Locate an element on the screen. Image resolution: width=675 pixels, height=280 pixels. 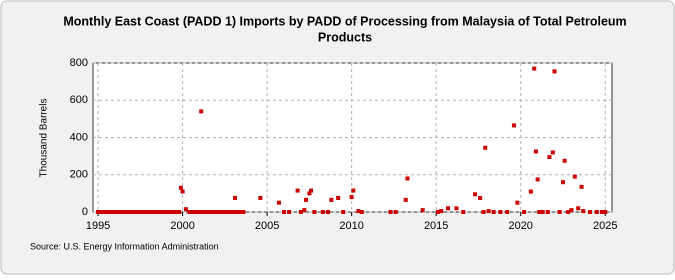
y-tick-label: 800 is located at coordinates (79, 63).